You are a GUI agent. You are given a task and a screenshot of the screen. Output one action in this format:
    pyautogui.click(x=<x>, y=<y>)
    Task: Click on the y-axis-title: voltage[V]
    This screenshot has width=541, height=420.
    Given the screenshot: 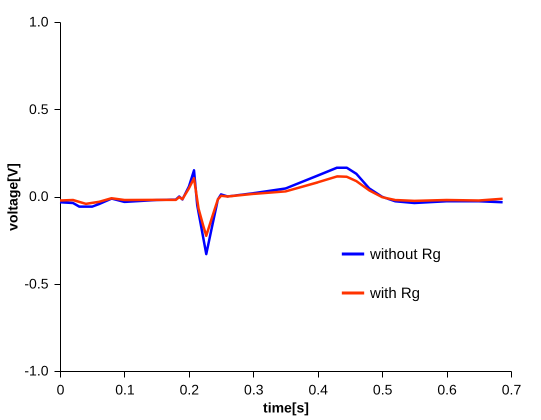 What is the action you would take?
    pyautogui.click(x=12, y=197)
    